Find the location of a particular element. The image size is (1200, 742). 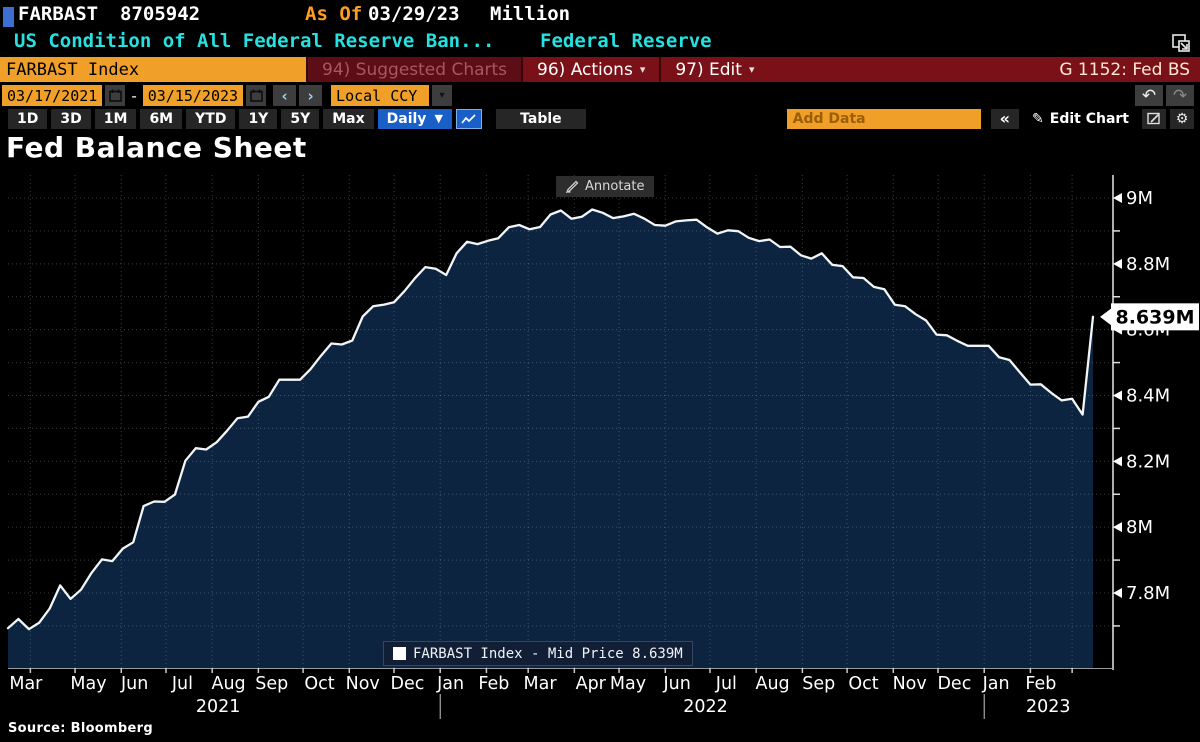

unit-label: Million is located at coordinates (530, 14).